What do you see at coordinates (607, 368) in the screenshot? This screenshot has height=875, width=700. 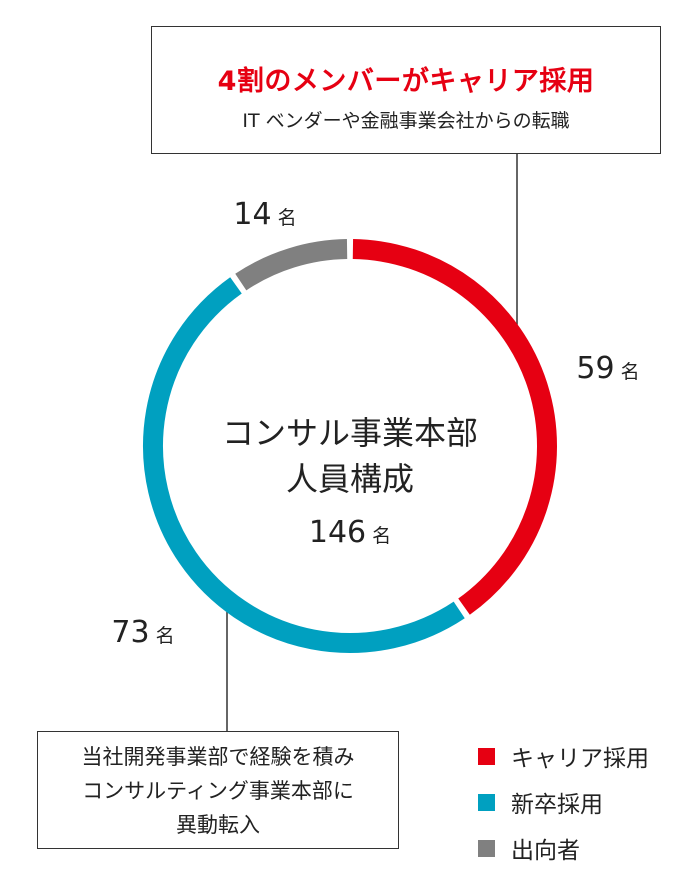 I see `data-label: 59 名` at bounding box center [607, 368].